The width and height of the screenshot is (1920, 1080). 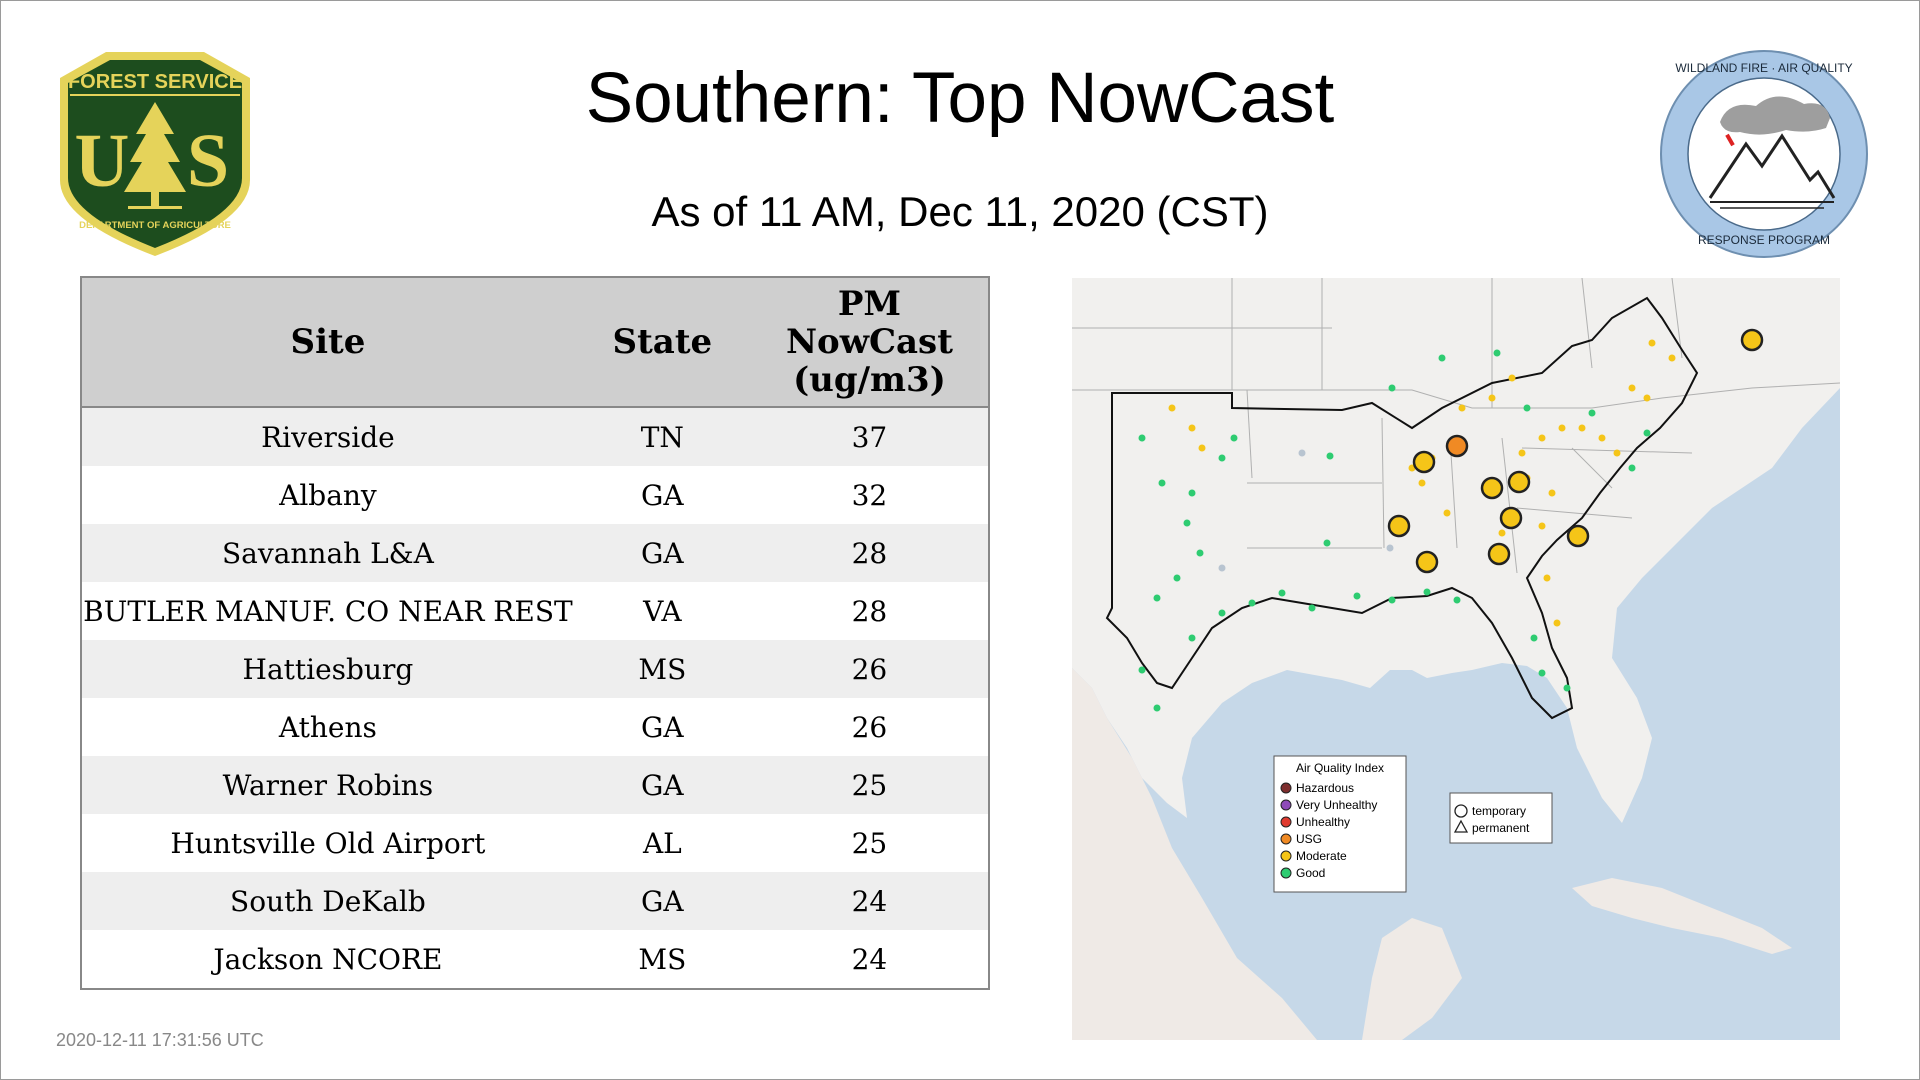 What do you see at coordinates (1682, 916) in the screenshot?
I see `map-land-cuba` at bounding box center [1682, 916].